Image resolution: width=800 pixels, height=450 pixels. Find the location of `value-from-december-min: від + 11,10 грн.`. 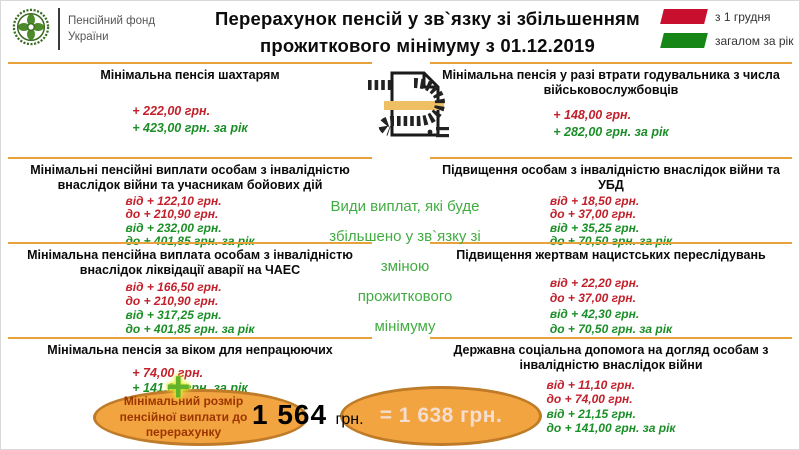

value-from-december-min: від + 11,10 грн. is located at coordinates (590, 384).